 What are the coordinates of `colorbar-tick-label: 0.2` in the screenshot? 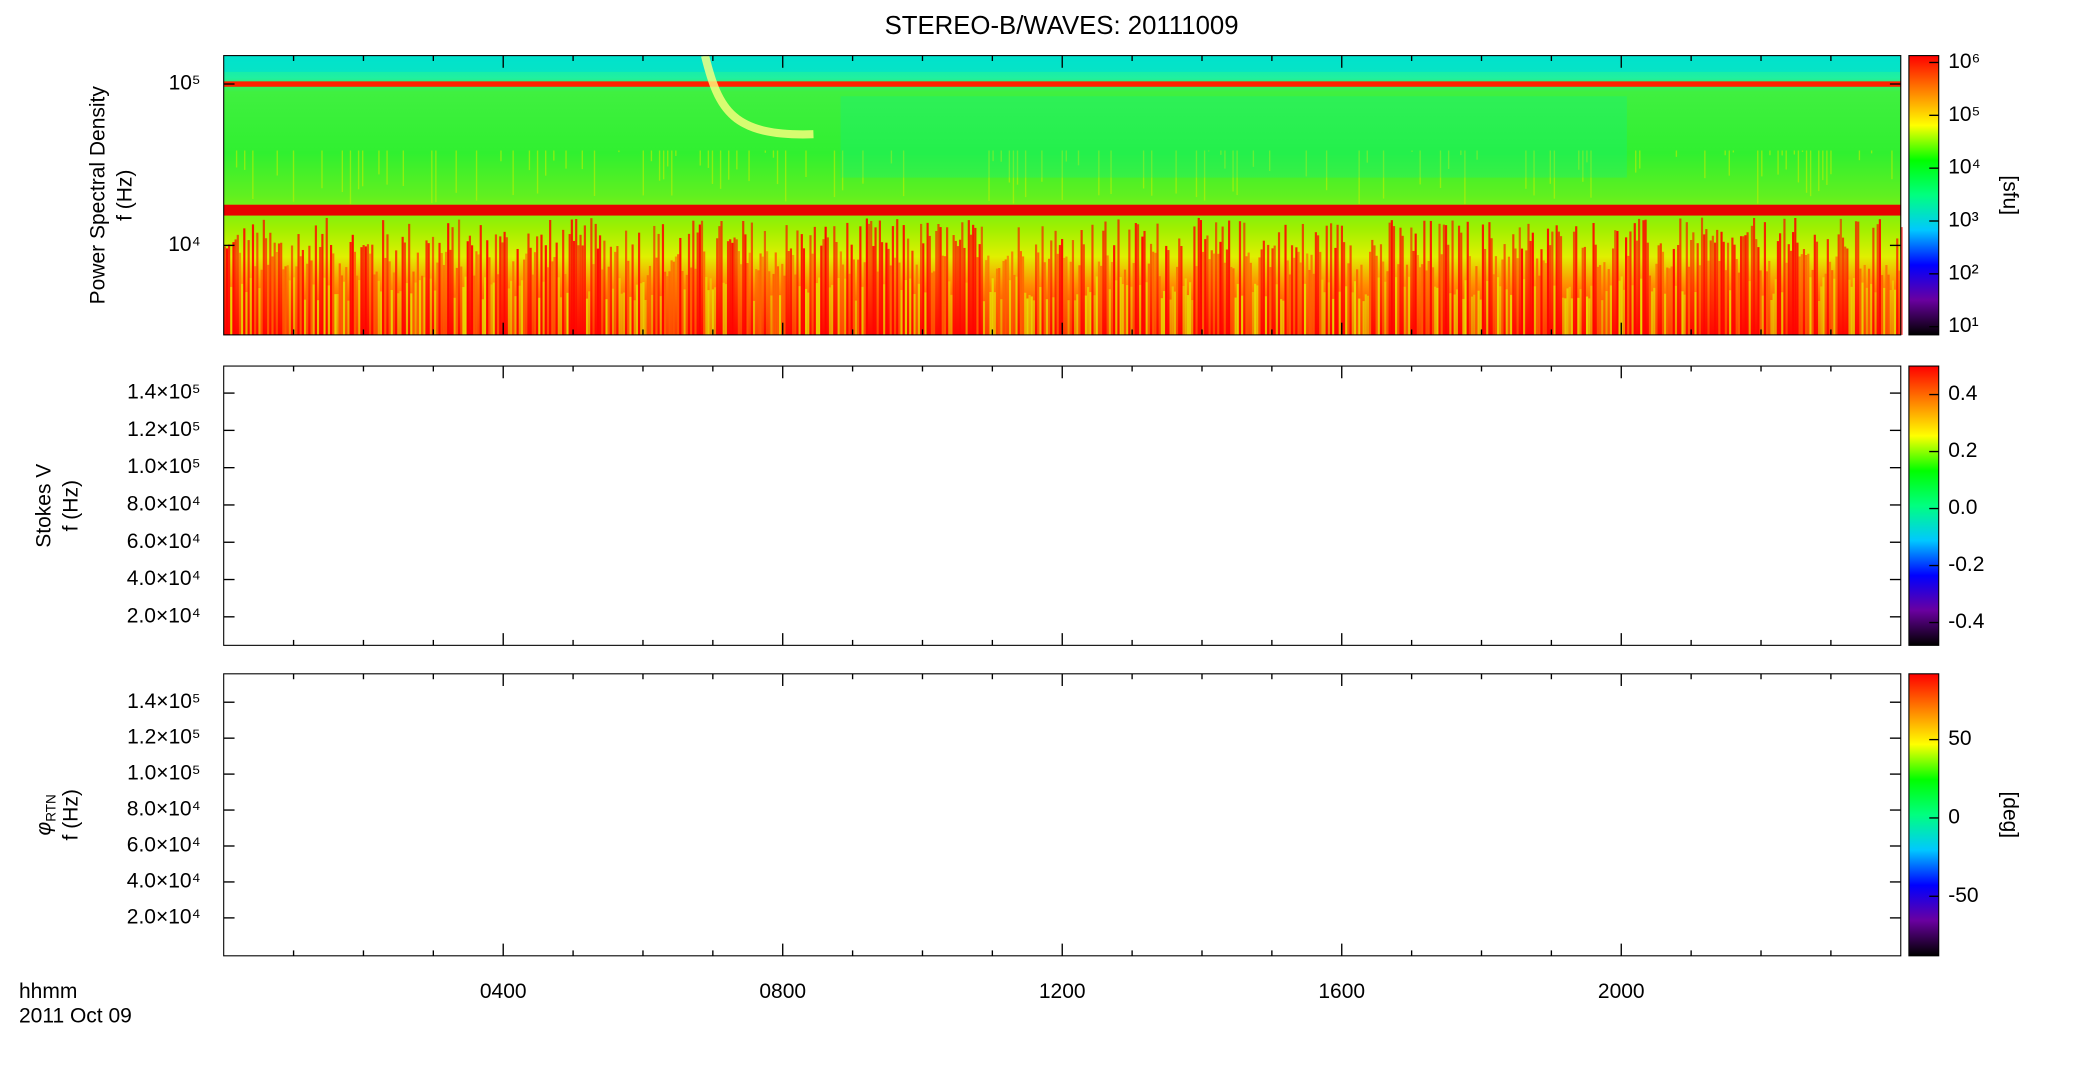 It's located at (1962, 450).